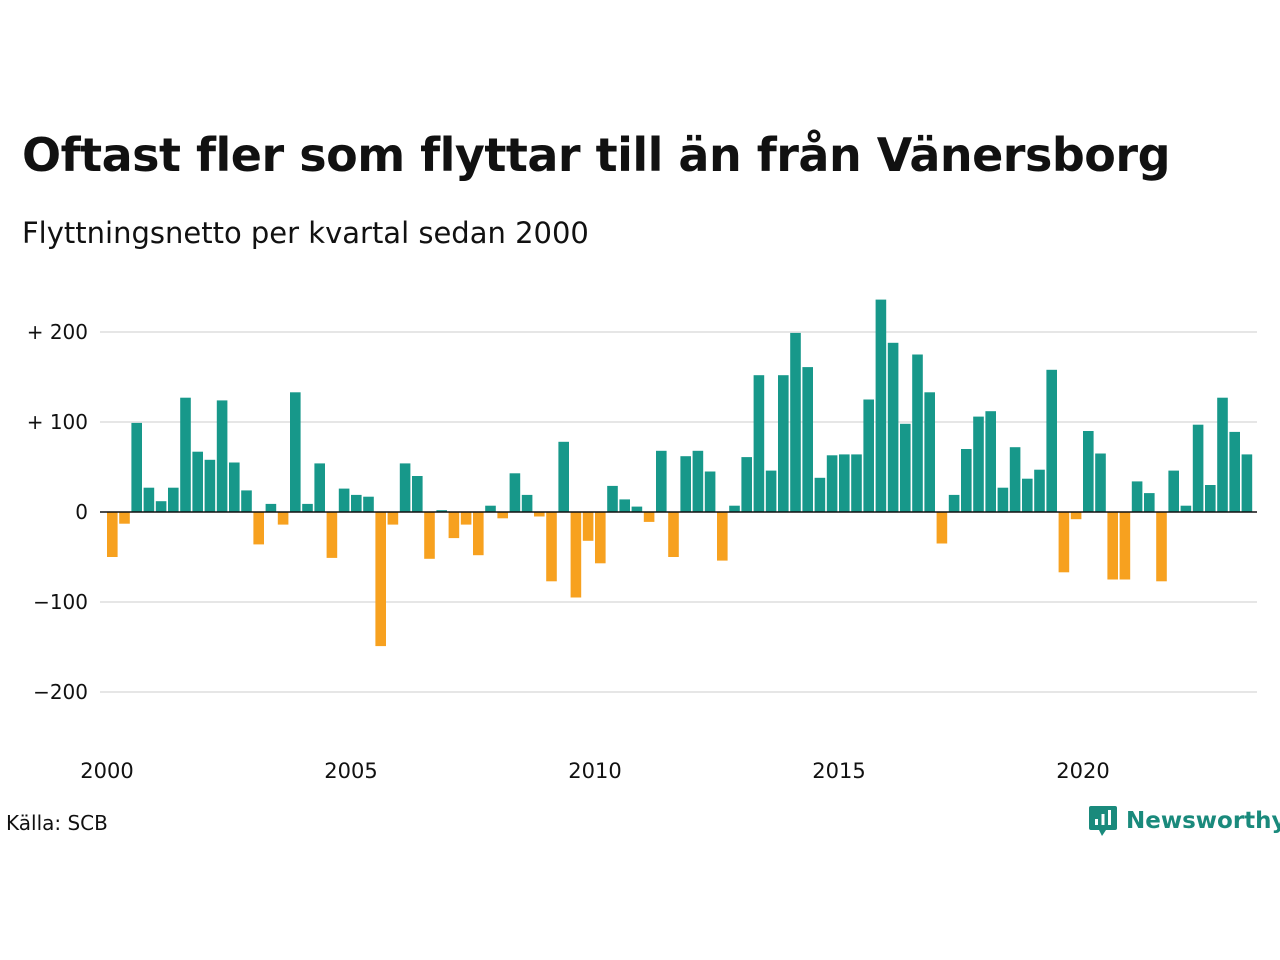  I want to click on y-tick-label: −200, so click(60, 692).